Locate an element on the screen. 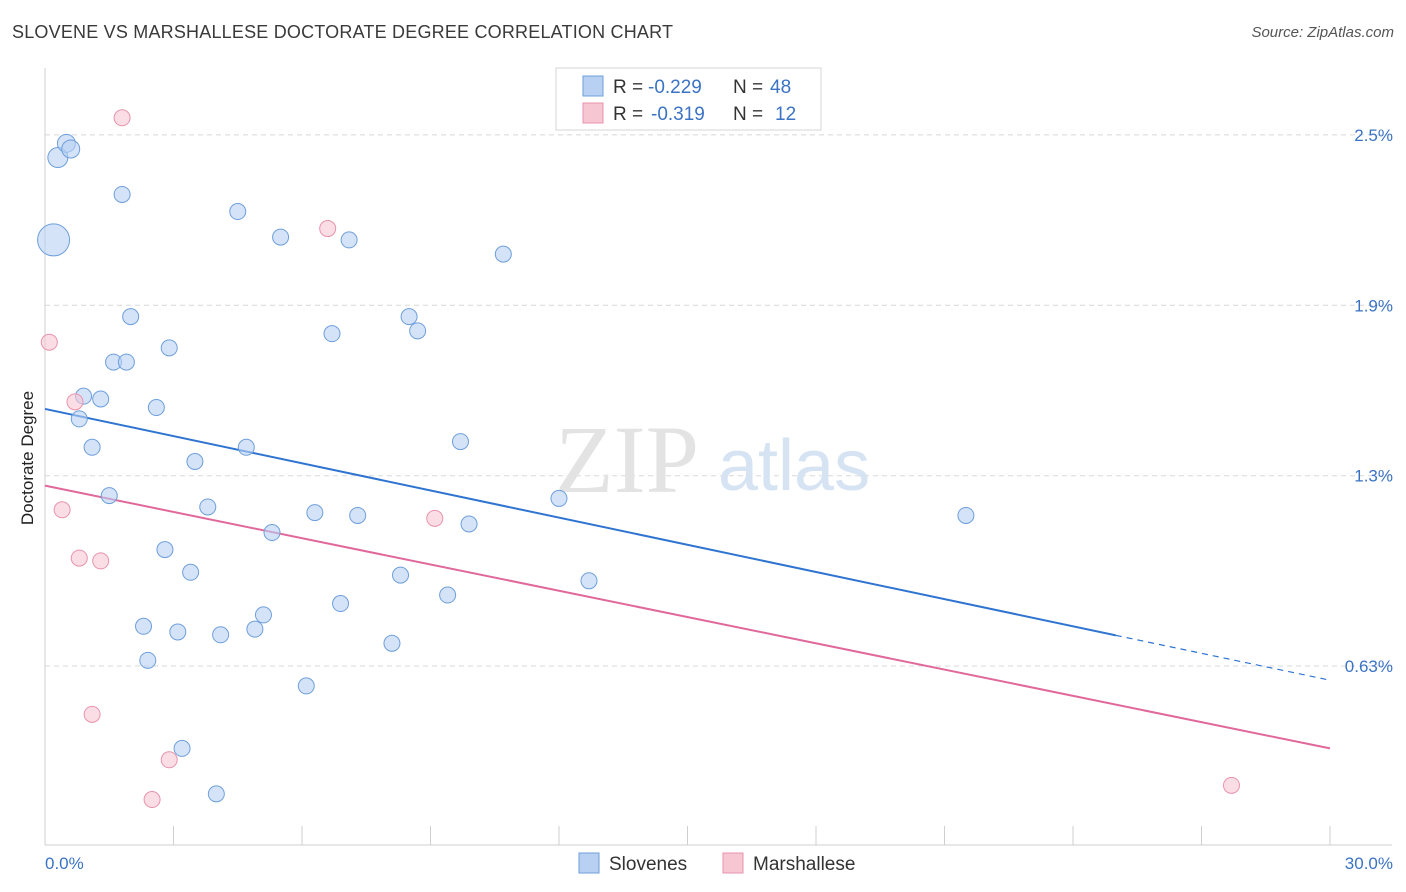 This screenshot has width=1406, height=892. legend-n-value-1: 48 is located at coordinates (780, 87).